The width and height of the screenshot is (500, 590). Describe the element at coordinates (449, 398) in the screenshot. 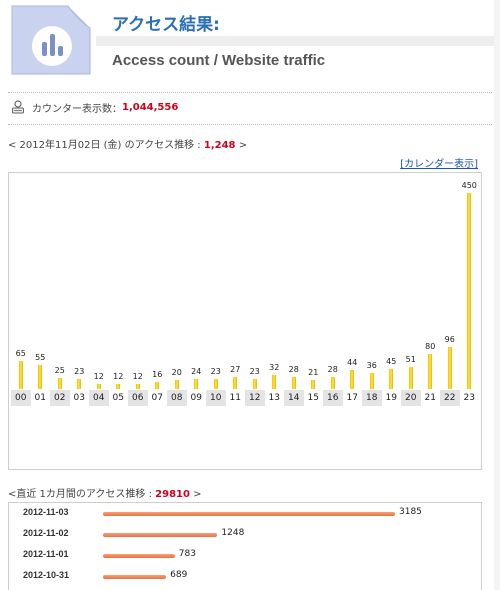

I see `hour-tick-label: 22` at that location.